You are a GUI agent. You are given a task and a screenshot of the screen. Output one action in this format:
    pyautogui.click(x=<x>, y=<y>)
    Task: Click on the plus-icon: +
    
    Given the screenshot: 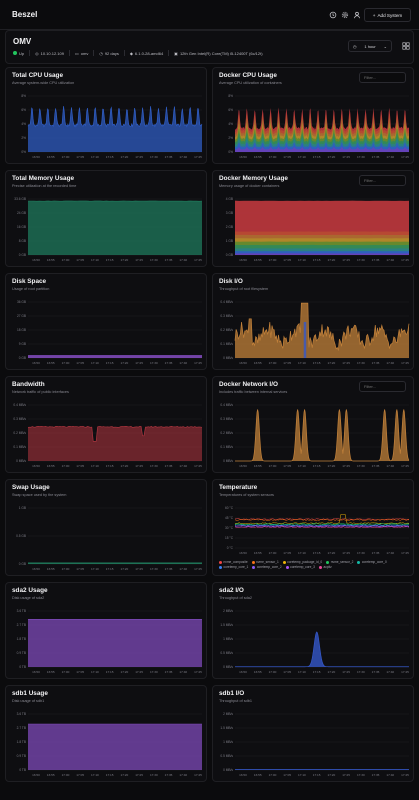 What is the action you would take?
    pyautogui.click(x=374, y=15)
    